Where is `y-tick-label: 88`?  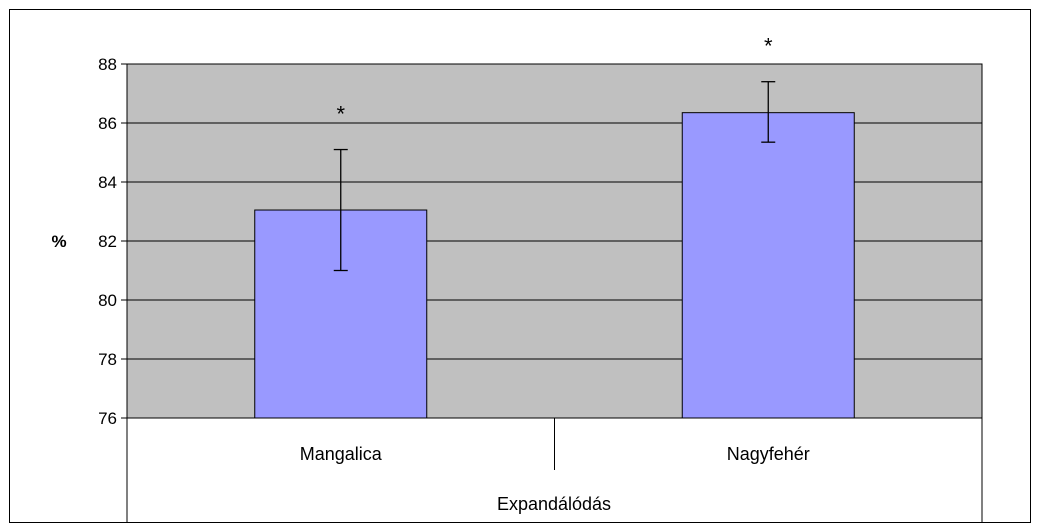
y-tick-label: 88 is located at coordinates (107, 64).